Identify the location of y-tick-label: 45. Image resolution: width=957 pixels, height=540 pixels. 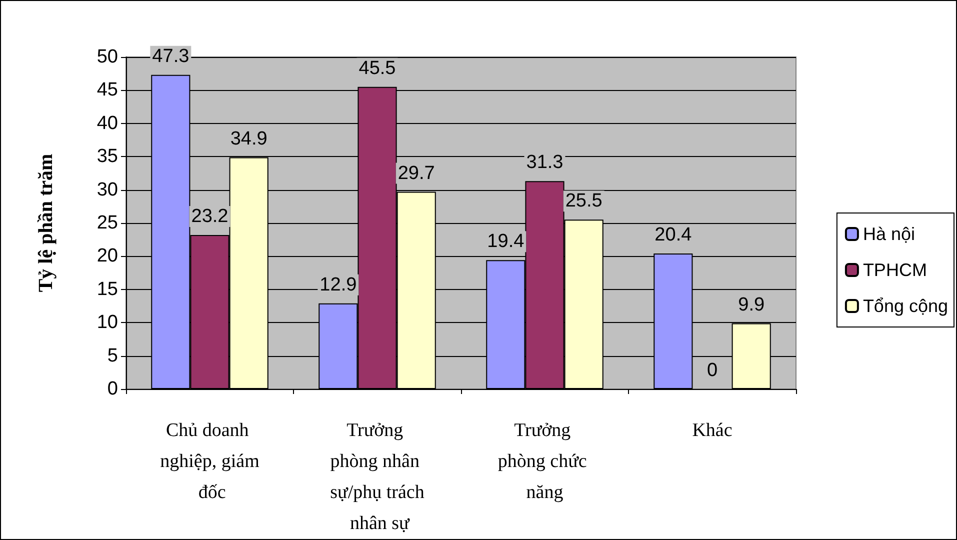
(107, 90).